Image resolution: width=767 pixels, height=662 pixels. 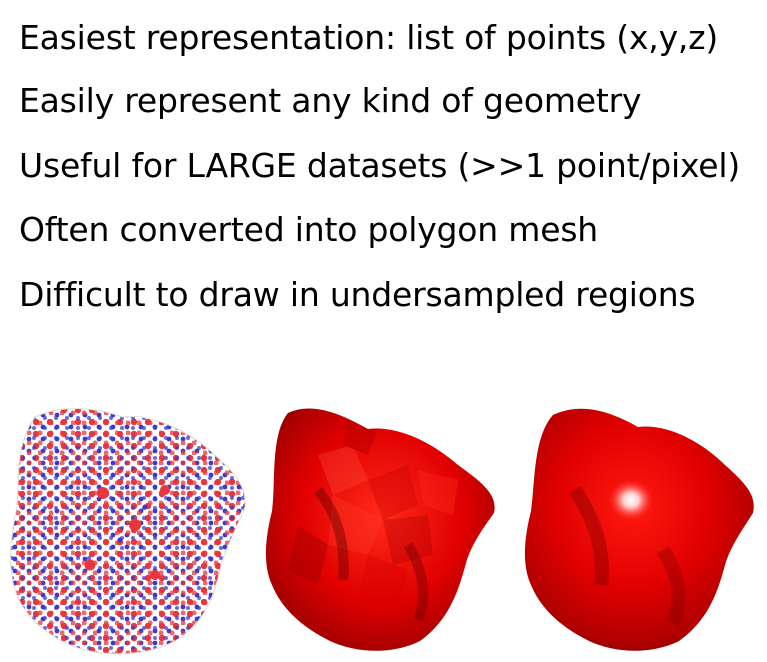 I want to click on polygon-mesh-image, so click(x=380, y=529).